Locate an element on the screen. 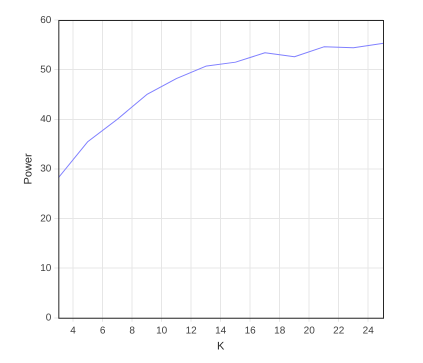  x-tick-label: 16 is located at coordinates (250, 331).